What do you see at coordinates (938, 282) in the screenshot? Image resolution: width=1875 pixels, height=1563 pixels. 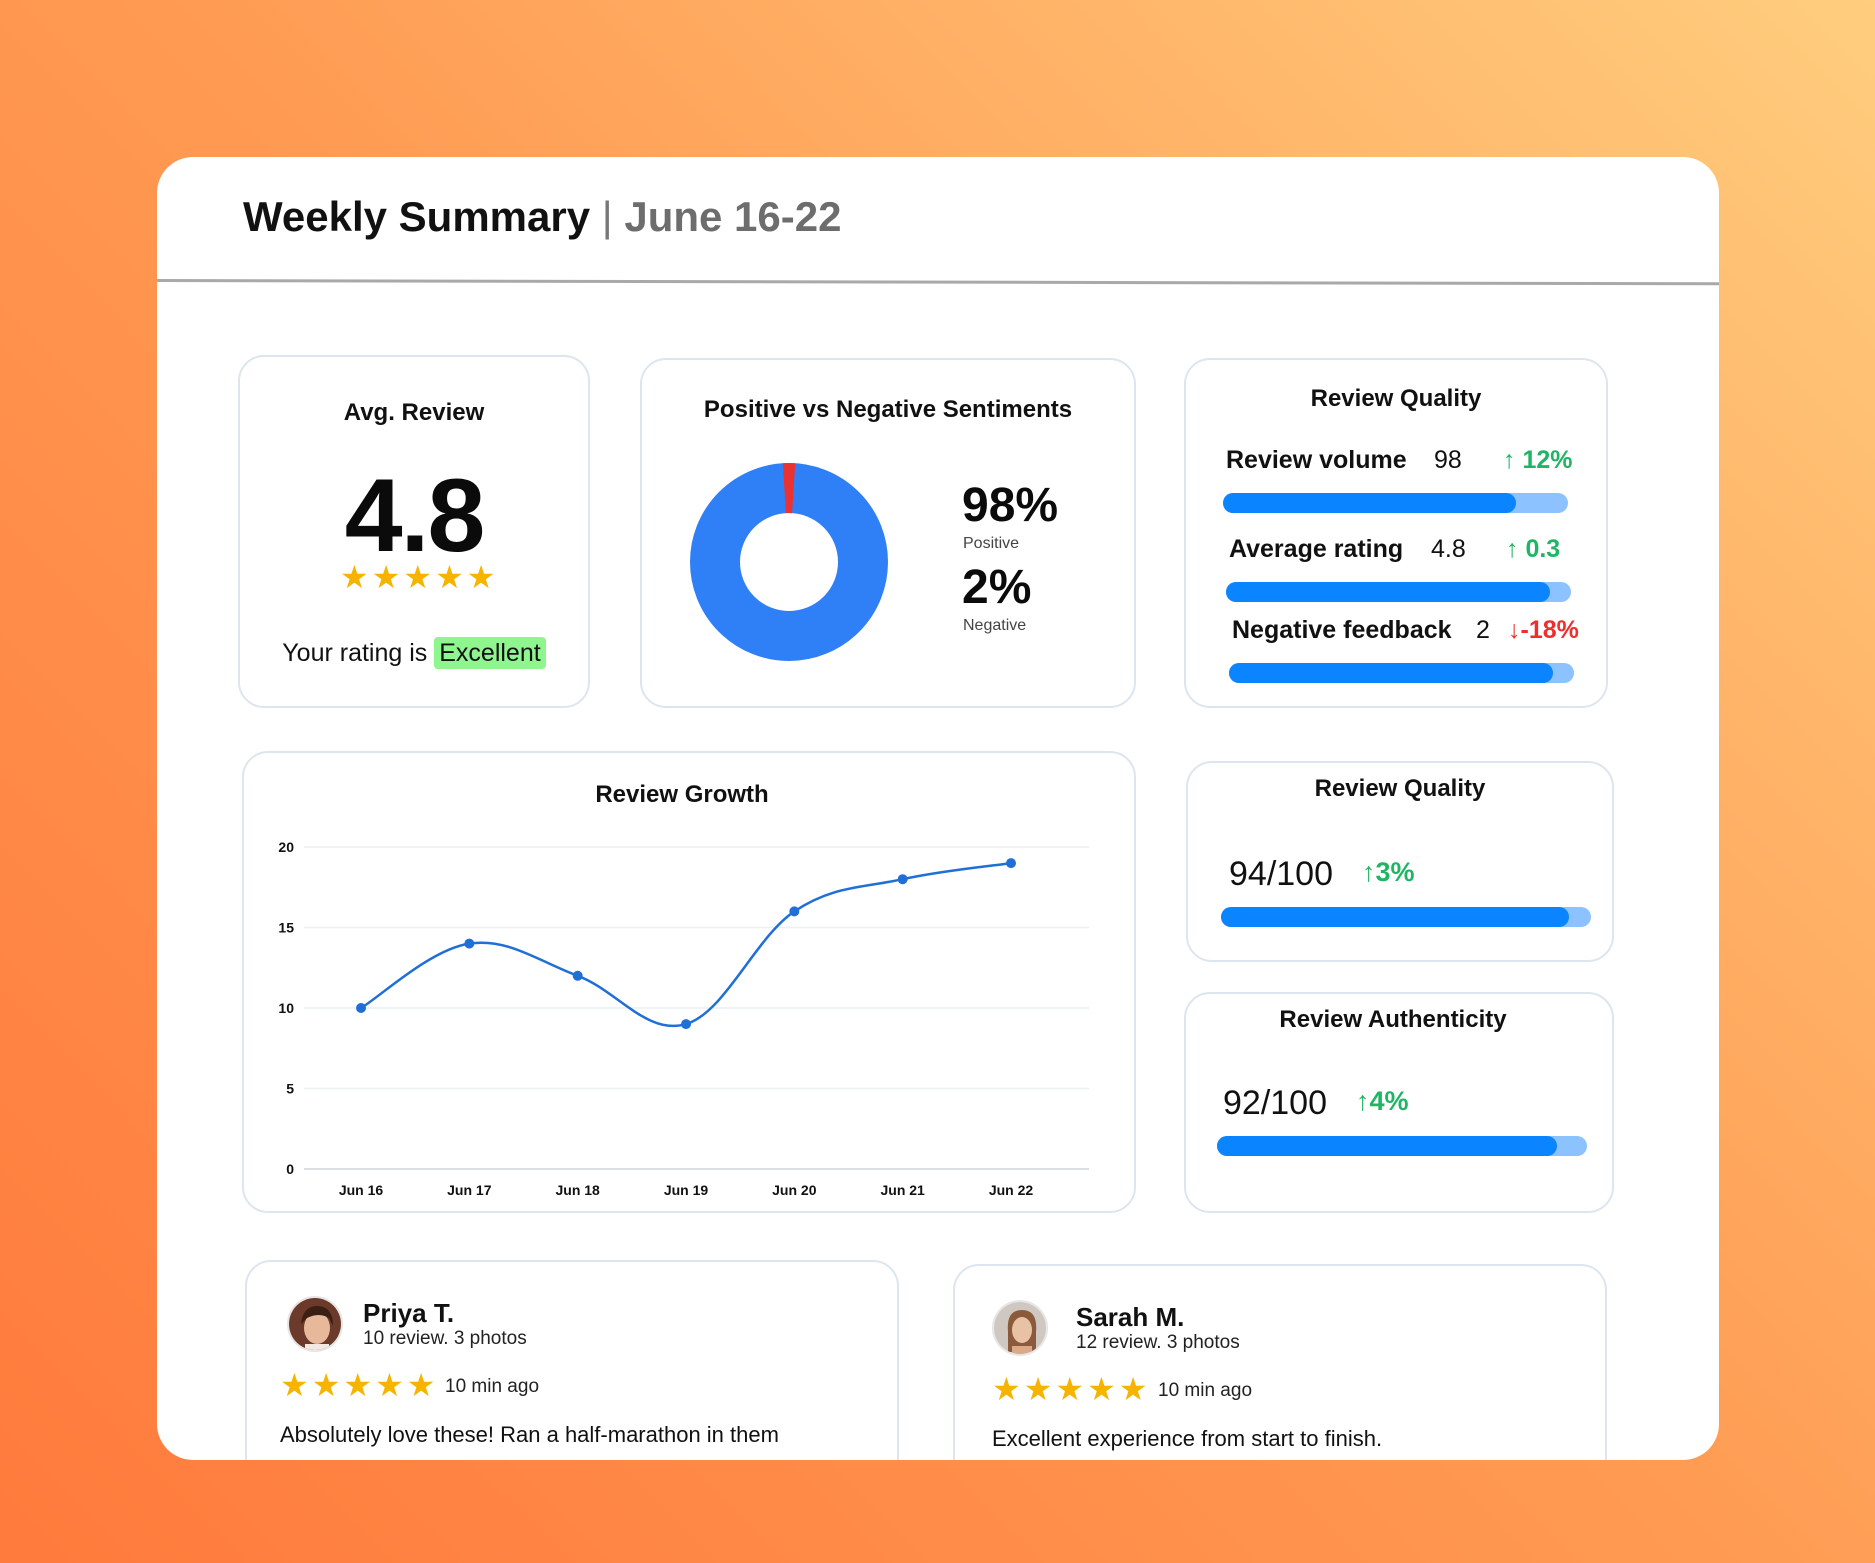 I see `header-divider` at bounding box center [938, 282].